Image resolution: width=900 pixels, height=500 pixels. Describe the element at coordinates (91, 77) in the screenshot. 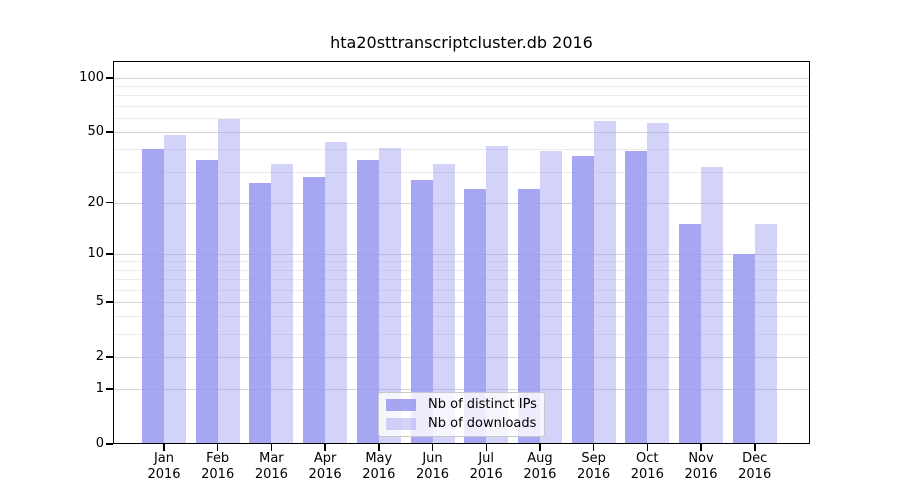

I see `y-tick-label: 100` at that location.